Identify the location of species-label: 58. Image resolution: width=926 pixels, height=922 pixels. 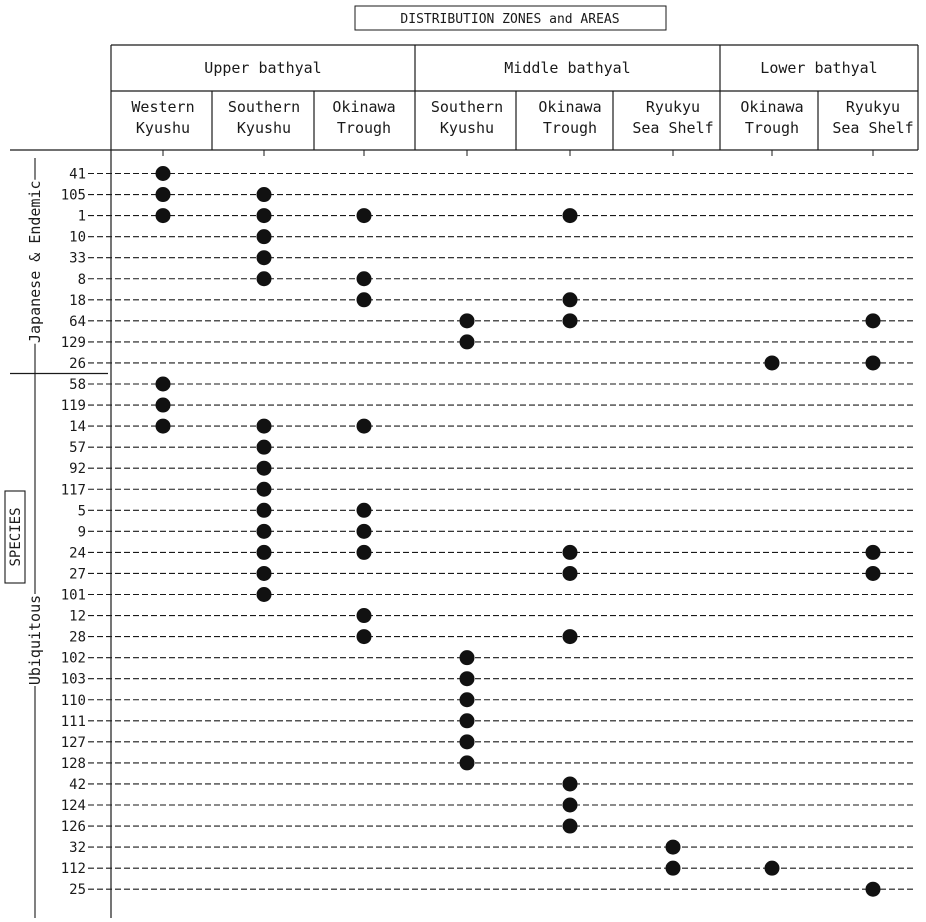
(77, 385).